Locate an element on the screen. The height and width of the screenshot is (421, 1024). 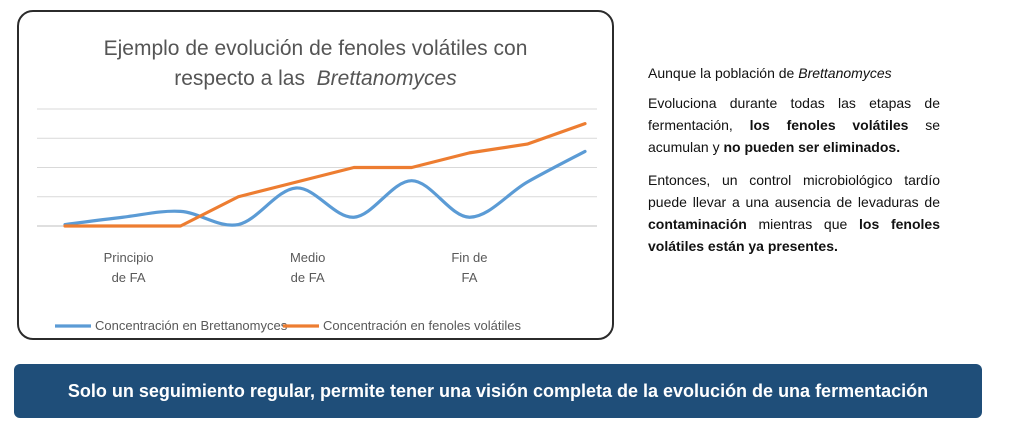
p1-italic: Brettanomyces is located at coordinates (845, 73).